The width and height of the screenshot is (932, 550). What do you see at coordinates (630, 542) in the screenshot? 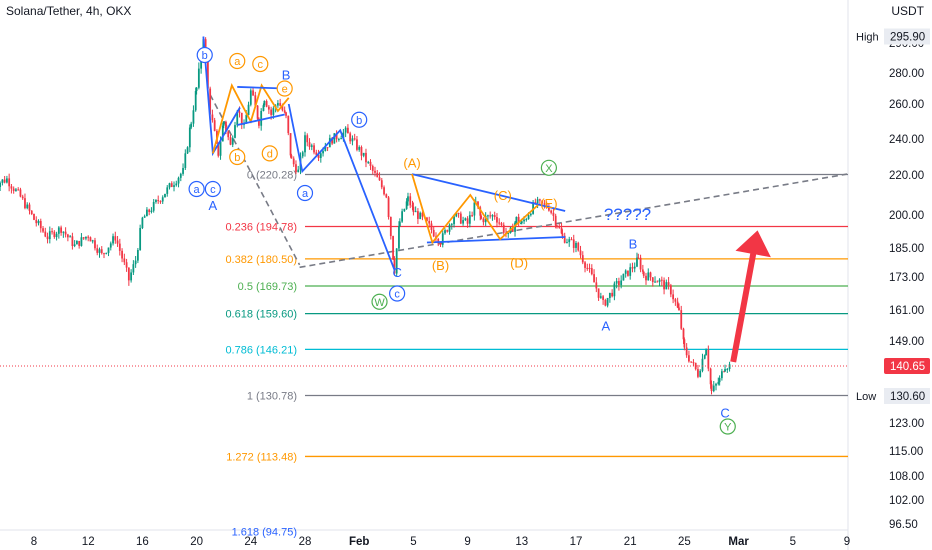
I see `x-tick-label: 21` at bounding box center [630, 542].